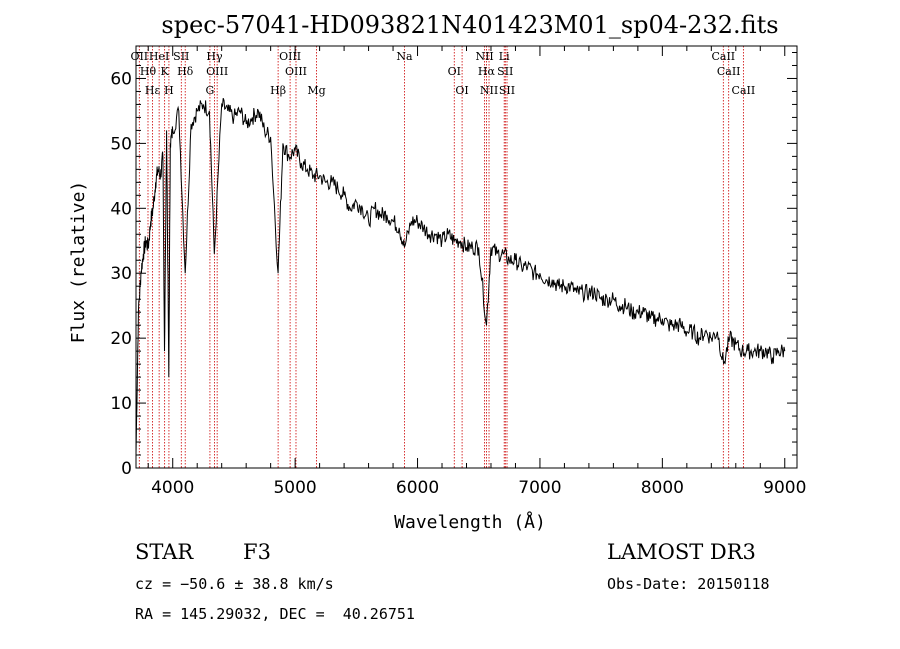  Describe the element at coordinates (470, 522) in the screenshot. I see `x-axis-label: Wavelength (Å)` at that location.